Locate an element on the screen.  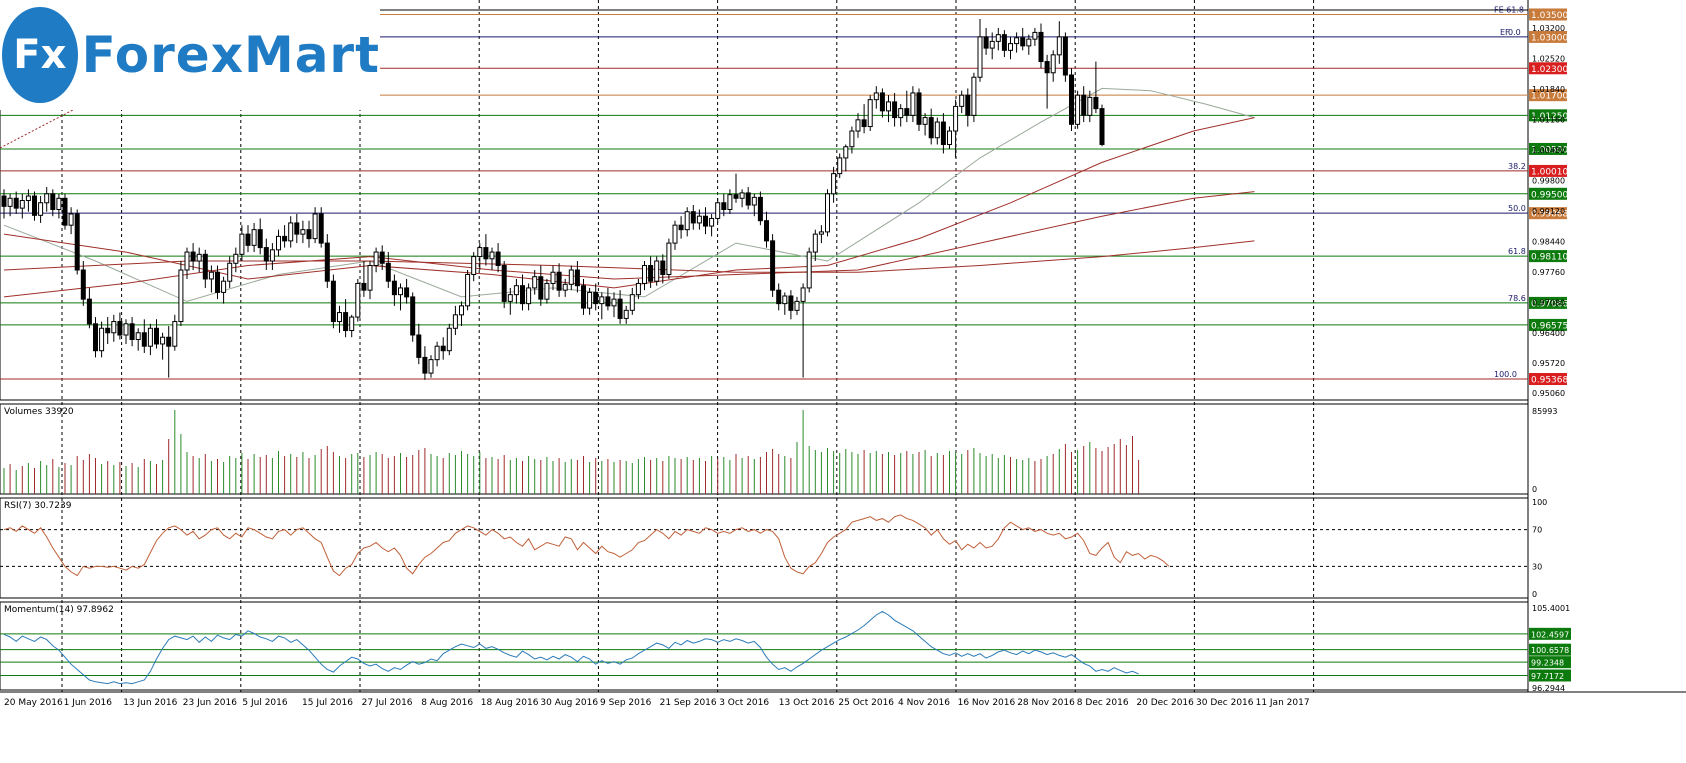
momentum-tick-label: 96.2944 is located at coordinates (1548, 688).